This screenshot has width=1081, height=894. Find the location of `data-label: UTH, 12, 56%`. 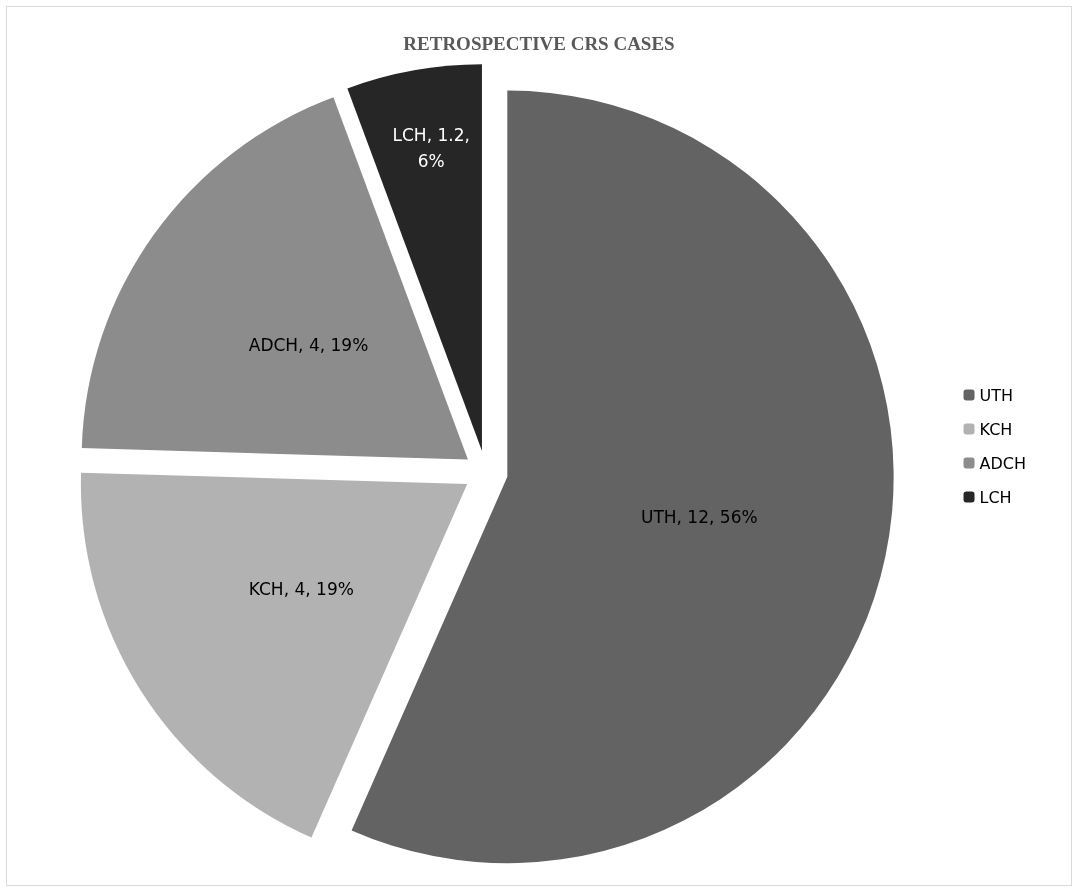

data-label: UTH, 12, 56% is located at coordinates (699, 517).